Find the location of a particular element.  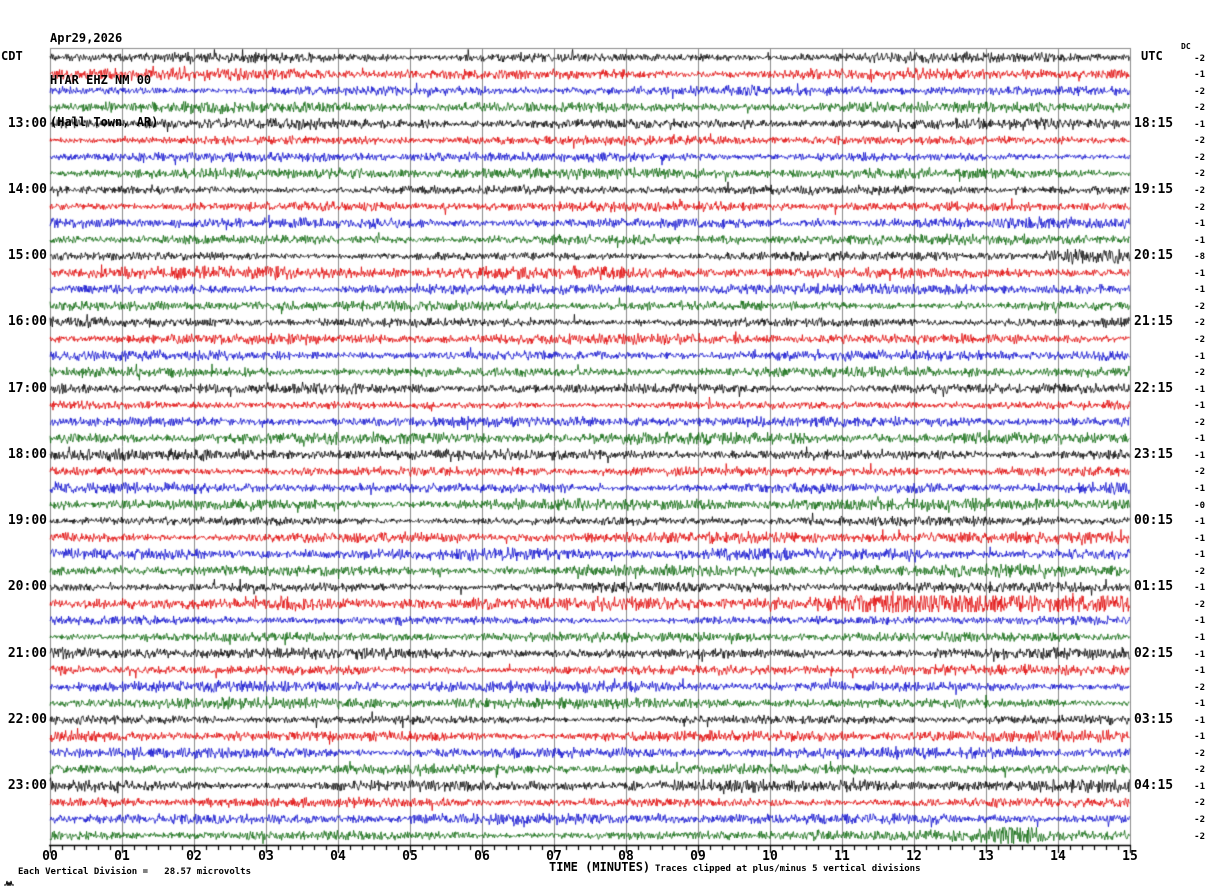

dc-offset-value: -0 is located at coordinates (1199, 505).